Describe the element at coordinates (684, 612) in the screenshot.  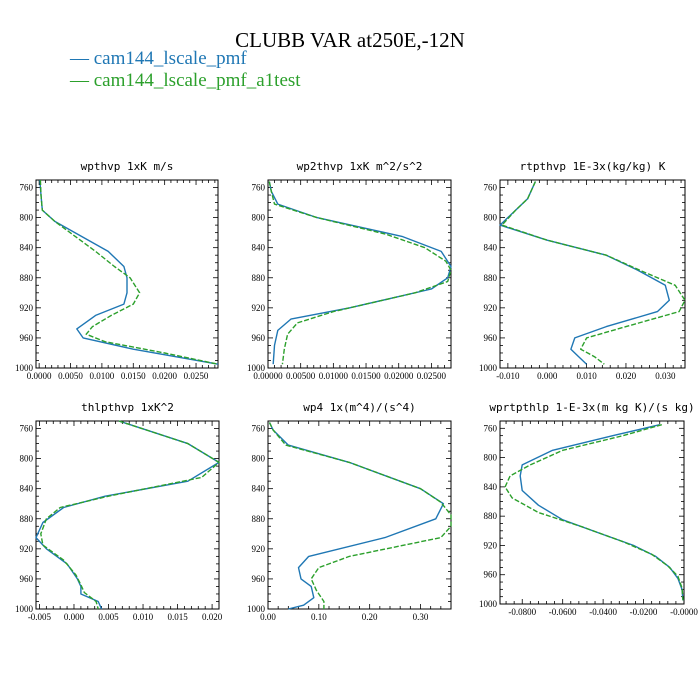
I see `x-tick-label: -0.0000` at that location.